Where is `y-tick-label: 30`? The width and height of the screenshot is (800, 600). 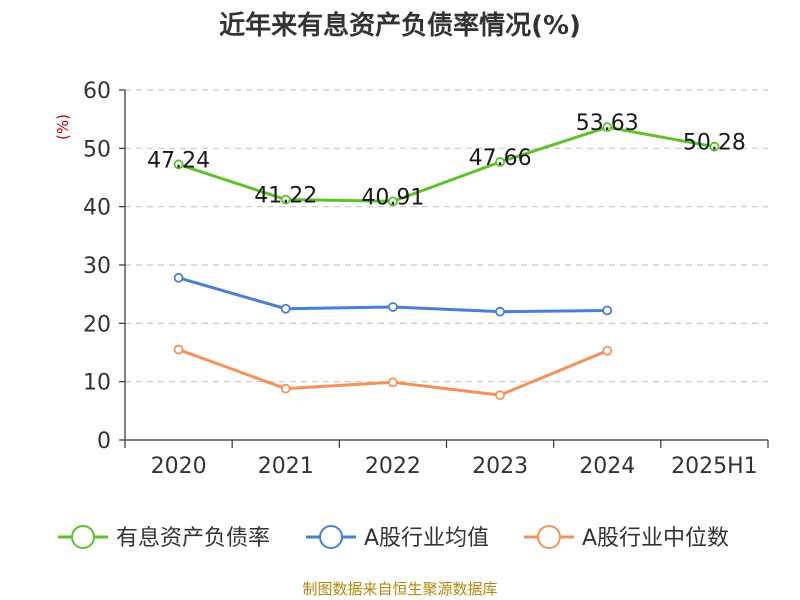
y-tick-label: 30 is located at coordinates (97, 266).